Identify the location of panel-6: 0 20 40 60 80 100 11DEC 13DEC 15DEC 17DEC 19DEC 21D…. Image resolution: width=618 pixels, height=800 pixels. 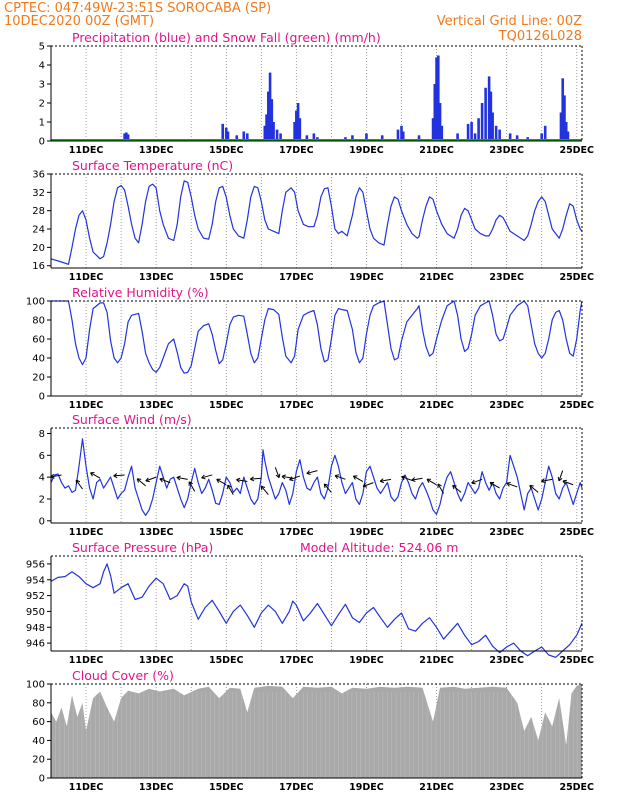
(310, 730).